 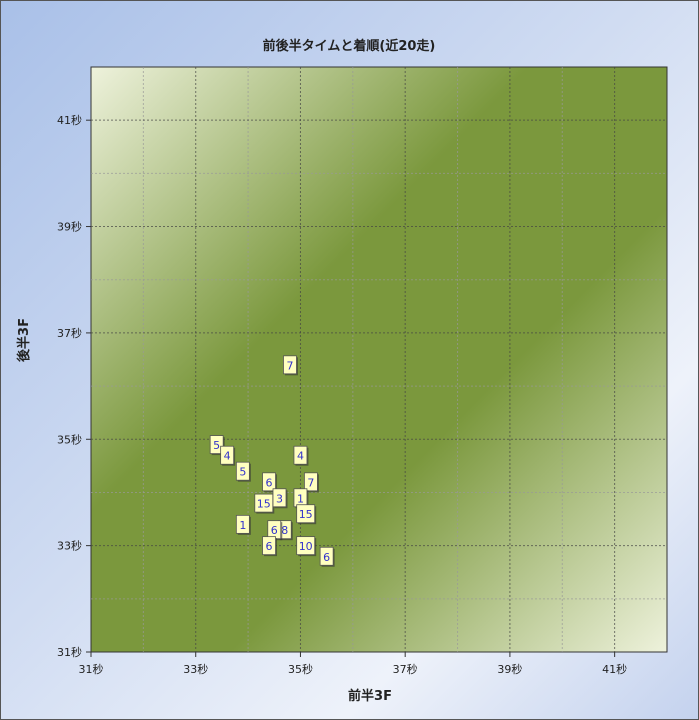 I want to click on x-tick-label: 37秒, so click(x=405, y=669).